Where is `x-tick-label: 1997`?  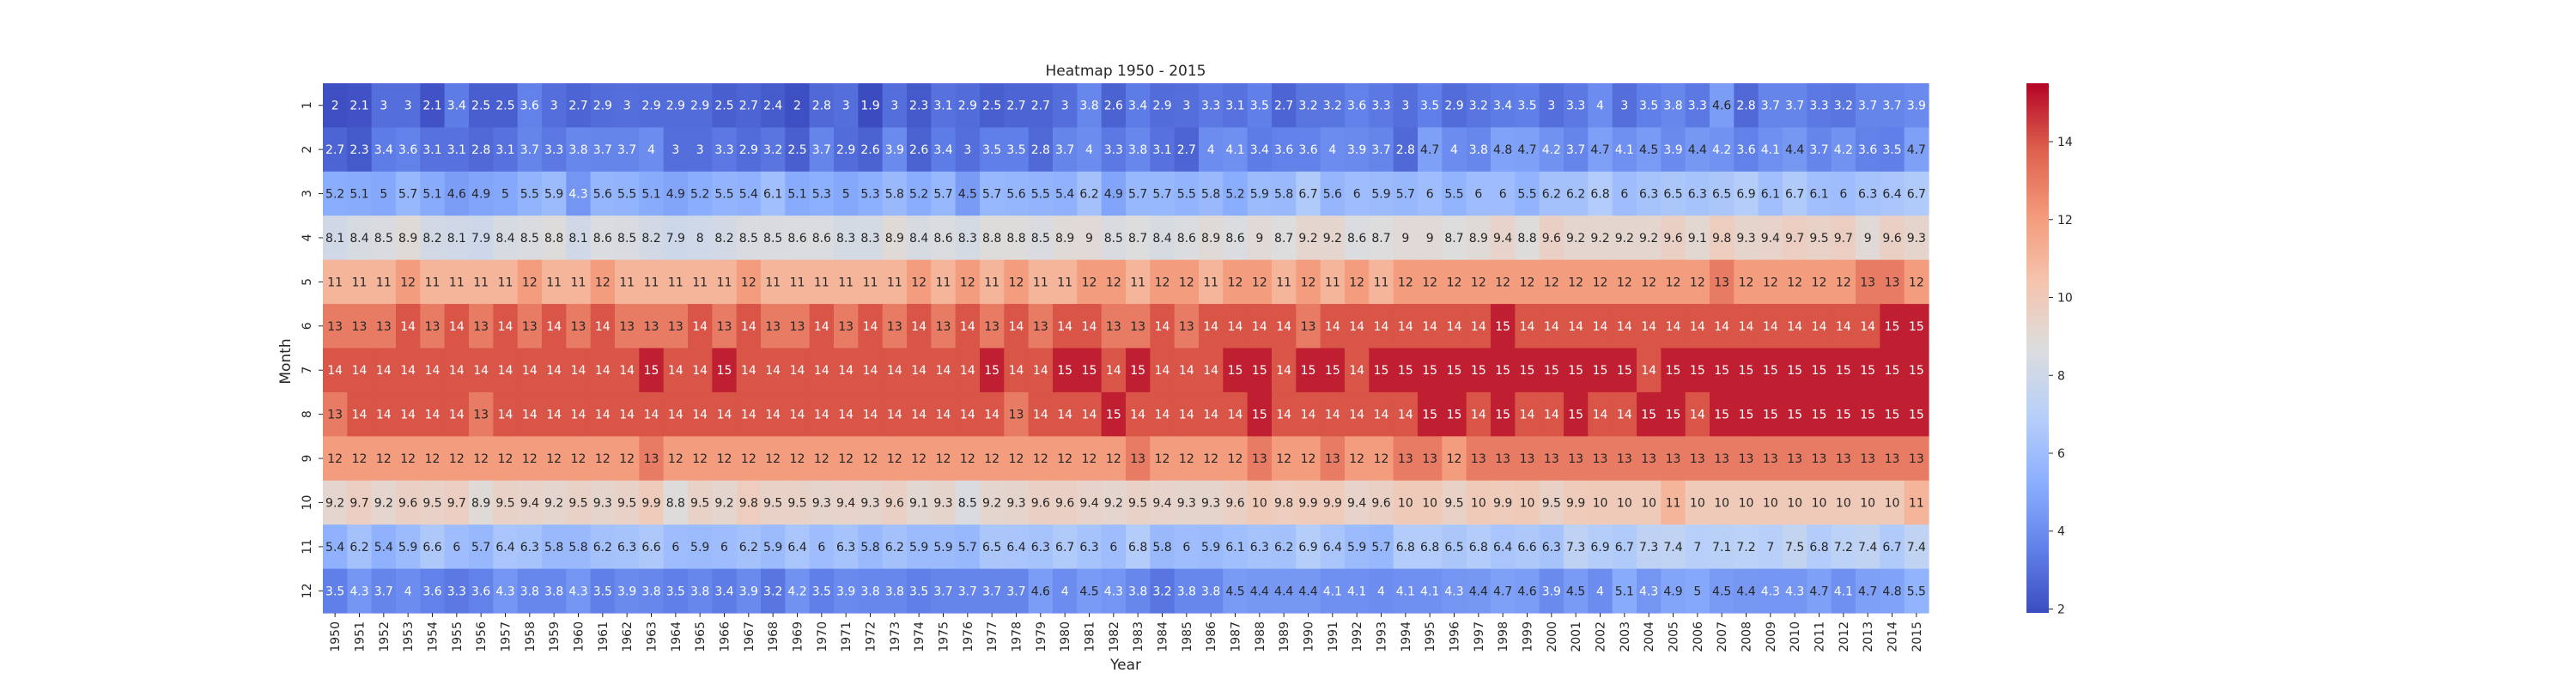
x-tick-label: 1997 is located at coordinates (1480, 636).